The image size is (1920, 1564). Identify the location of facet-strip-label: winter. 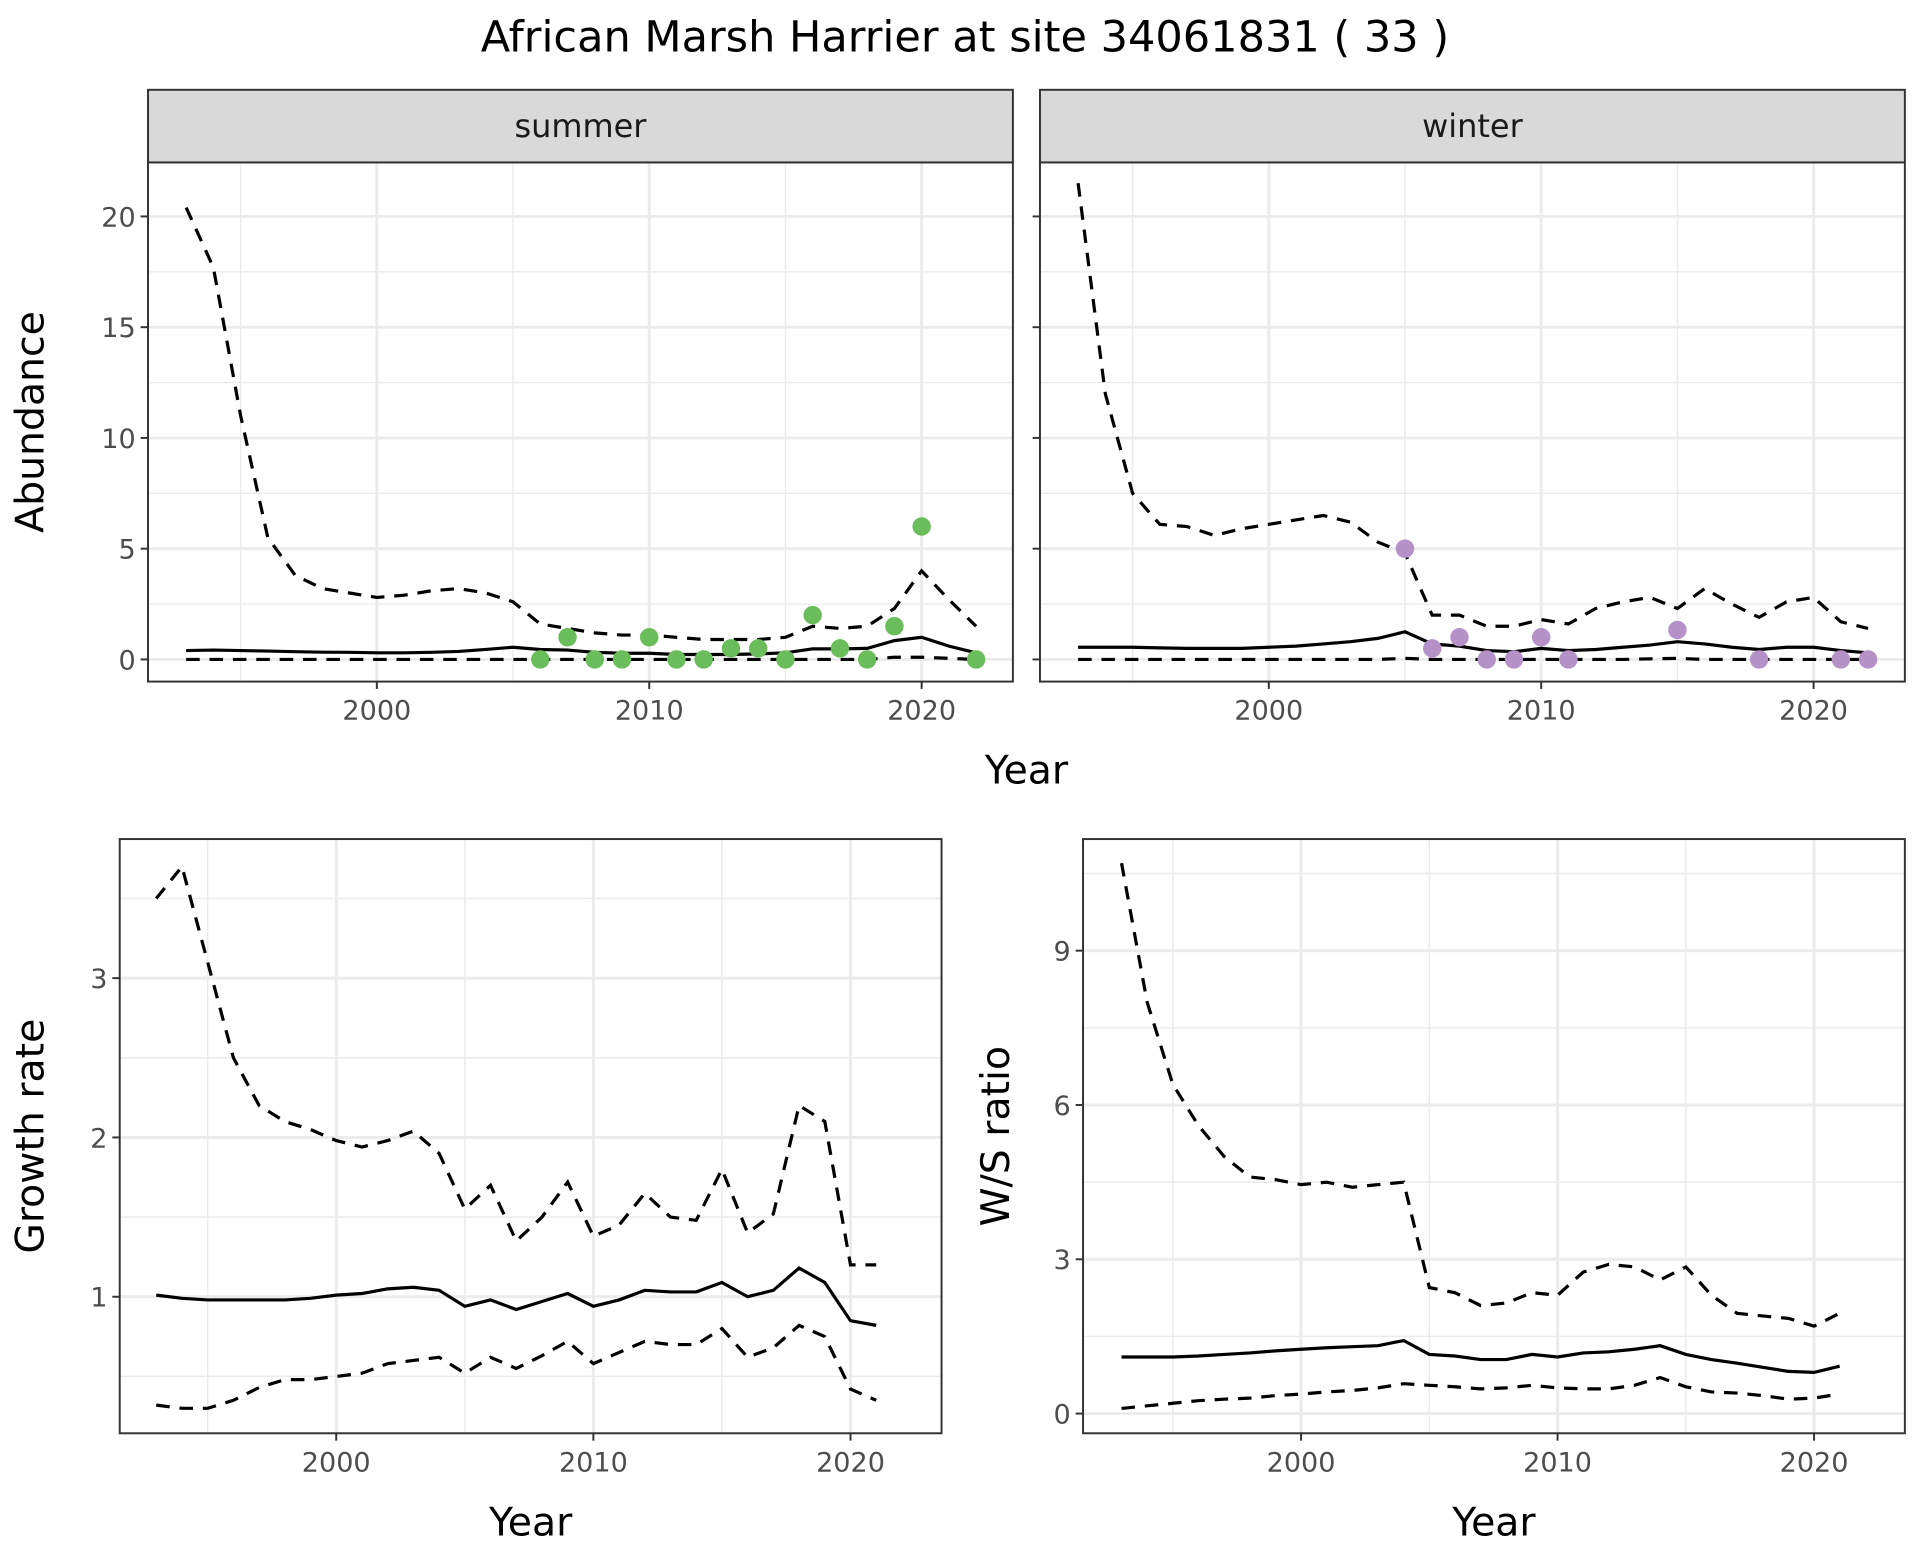
(1472, 126).